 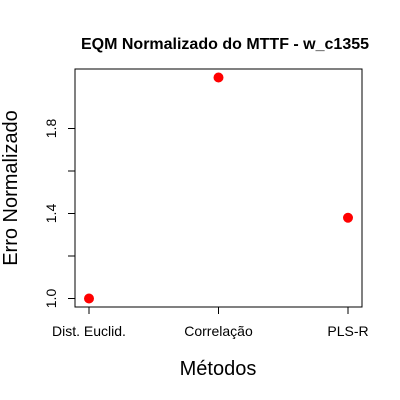 I want to click on x-axis-label: Métodos, so click(x=218, y=369).